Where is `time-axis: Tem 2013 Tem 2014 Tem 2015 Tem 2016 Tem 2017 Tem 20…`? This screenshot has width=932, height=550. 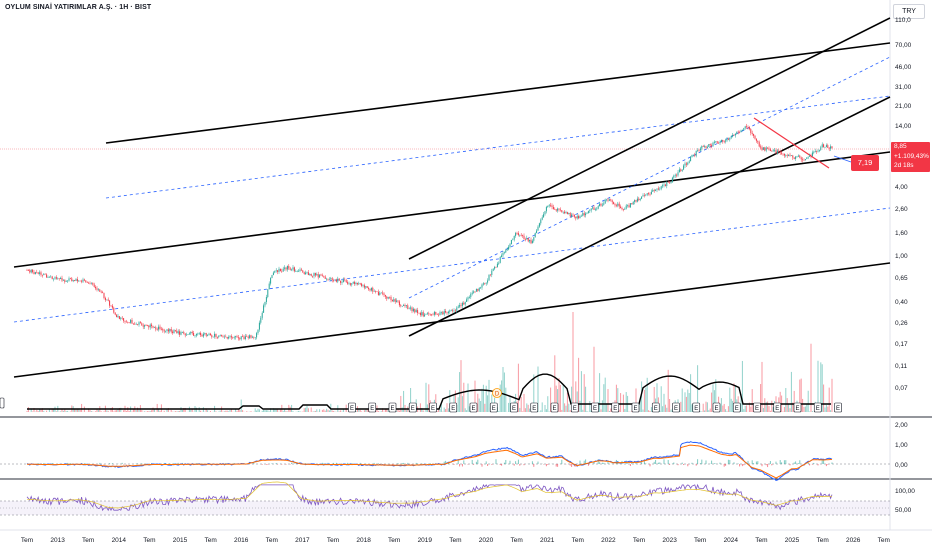 time-axis: Tem 2013 Tem 2014 Tem 2015 Tem 2016 Tem 2017 Tem 20… is located at coordinates (455, 540).